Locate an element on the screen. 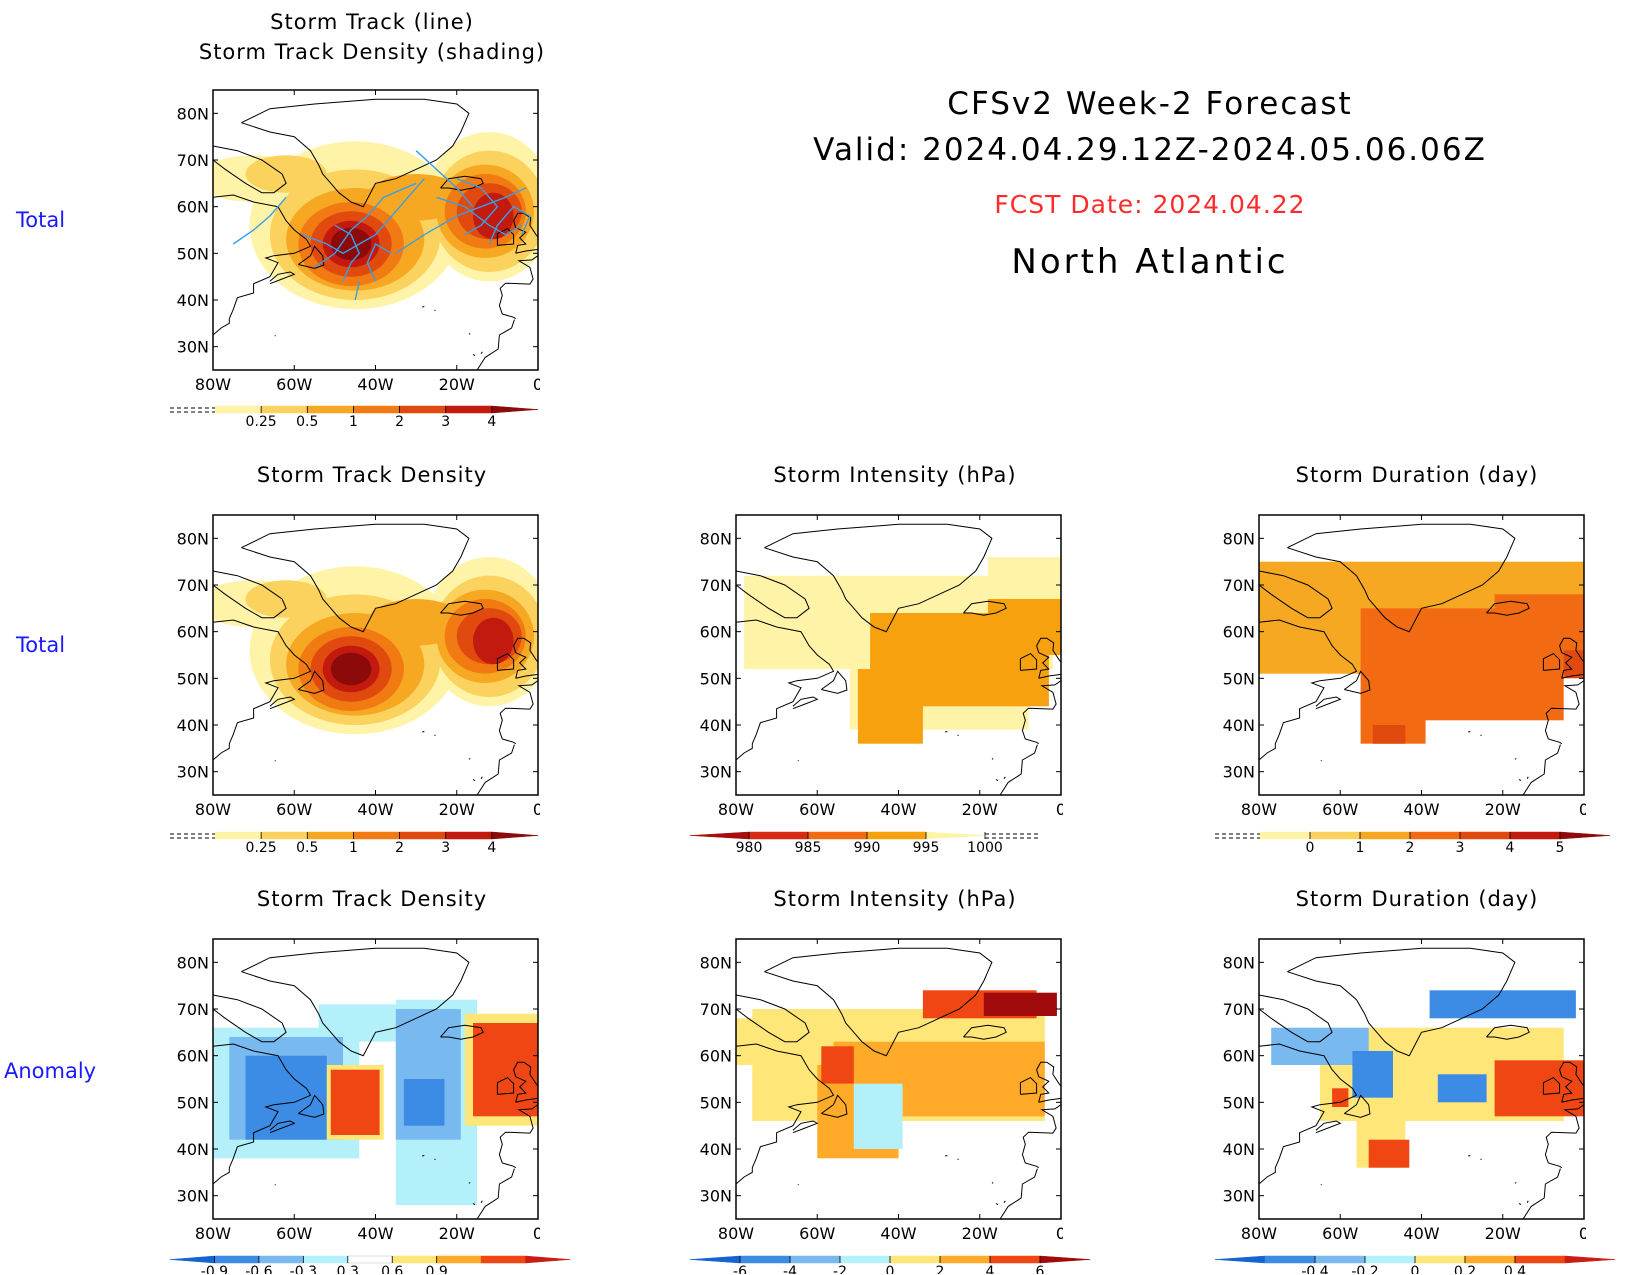 The width and height of the screenshot is (1650, 1275). map-density-total: 80N 70N 60N 50N 40N 30N 80W 60W 40W 20W 0 is located at coordinates (358, 666).